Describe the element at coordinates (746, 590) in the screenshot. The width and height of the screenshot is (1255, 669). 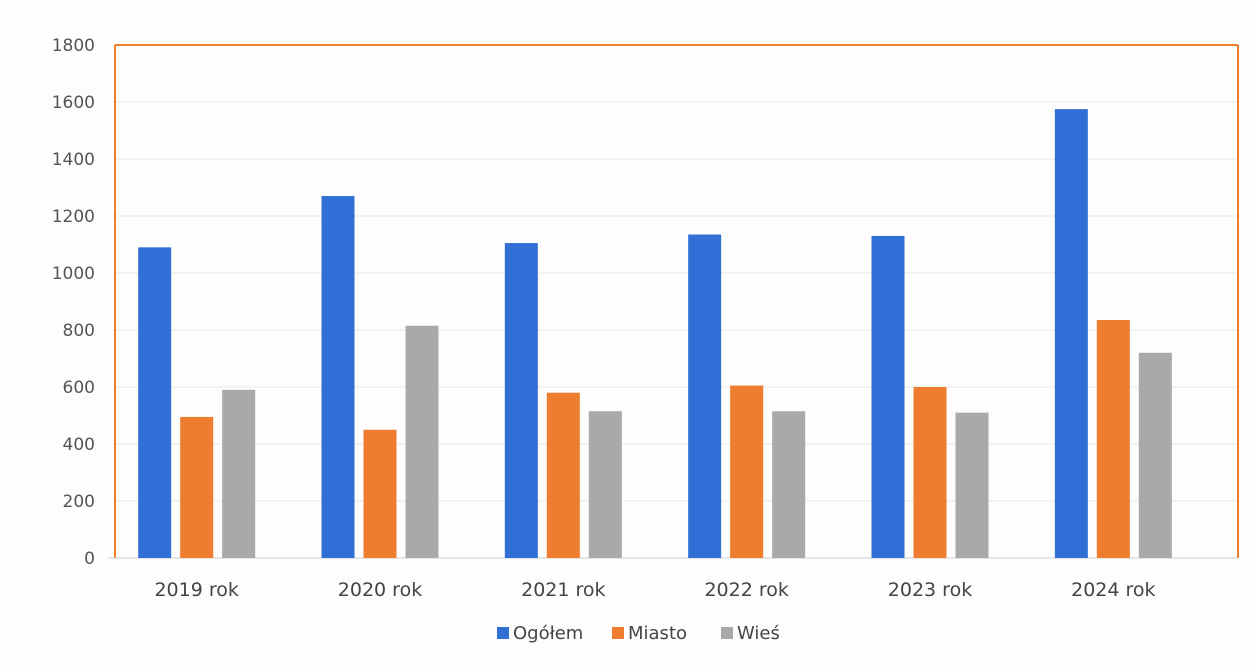
I see `x-tick-label: 2022 rok` at that location.